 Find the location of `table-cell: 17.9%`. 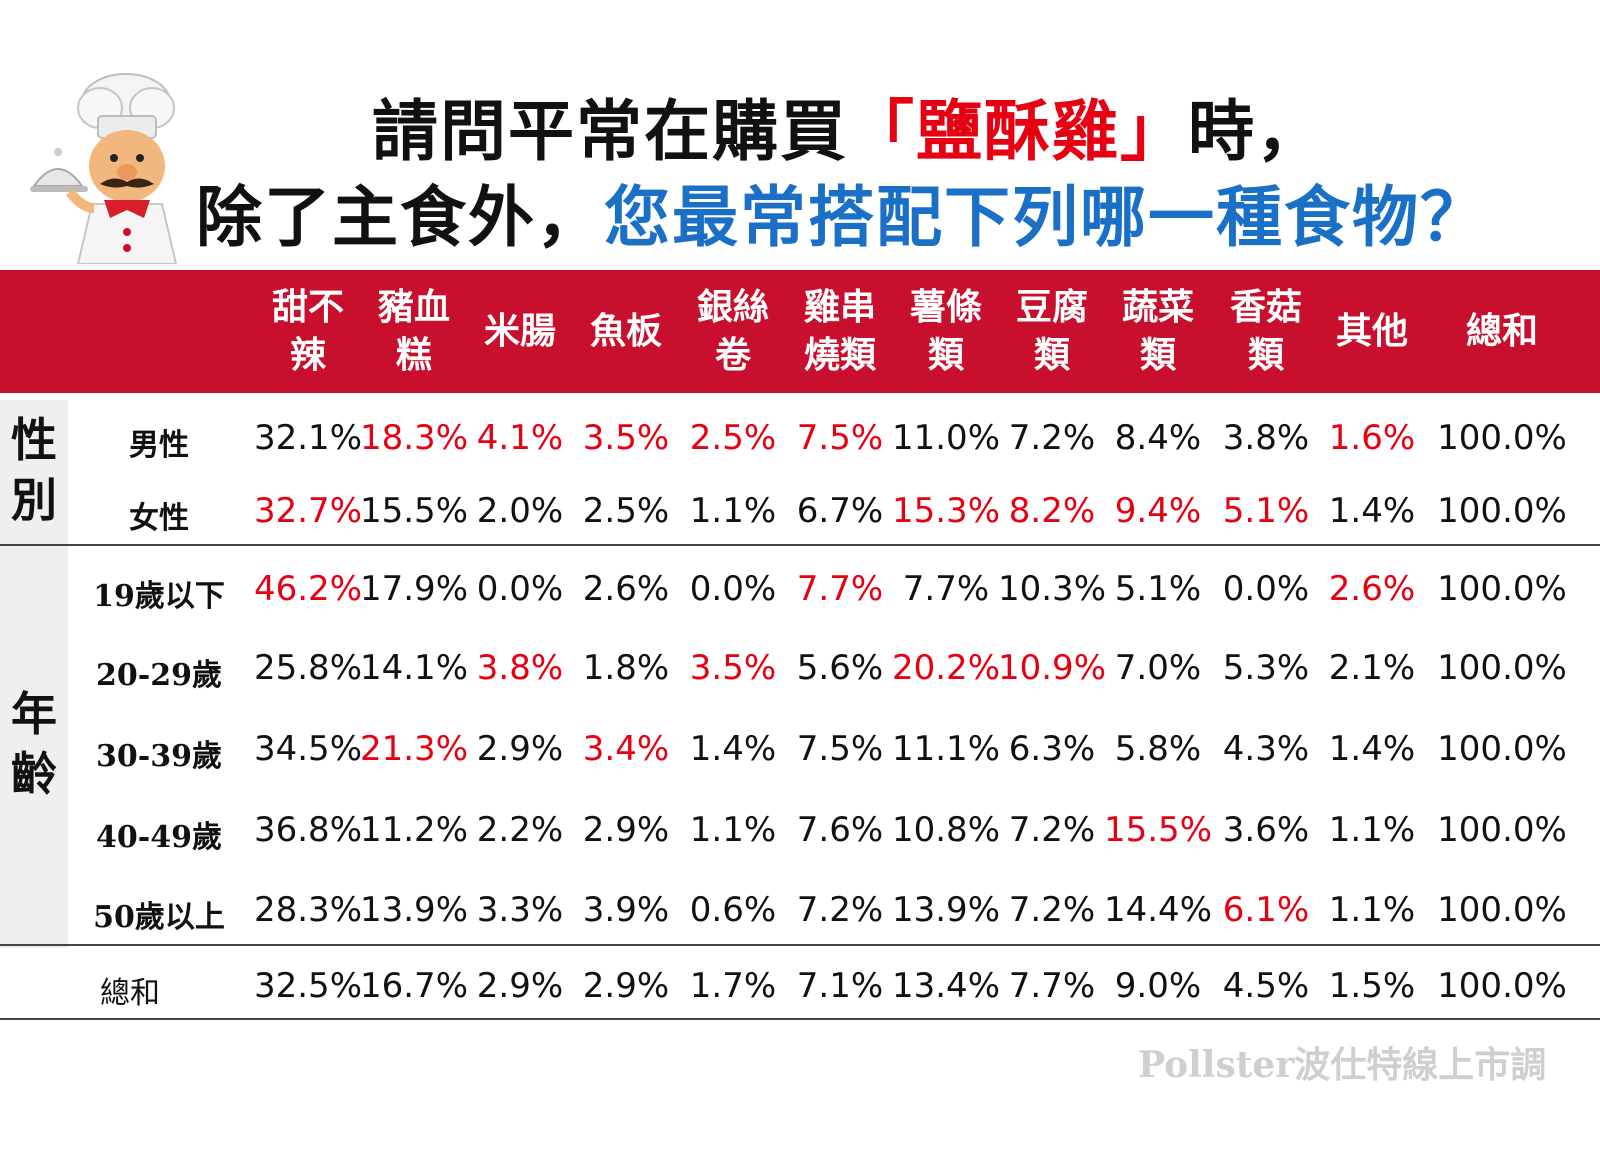

table-cell: 17.9% is located at coordinates (413, 589).